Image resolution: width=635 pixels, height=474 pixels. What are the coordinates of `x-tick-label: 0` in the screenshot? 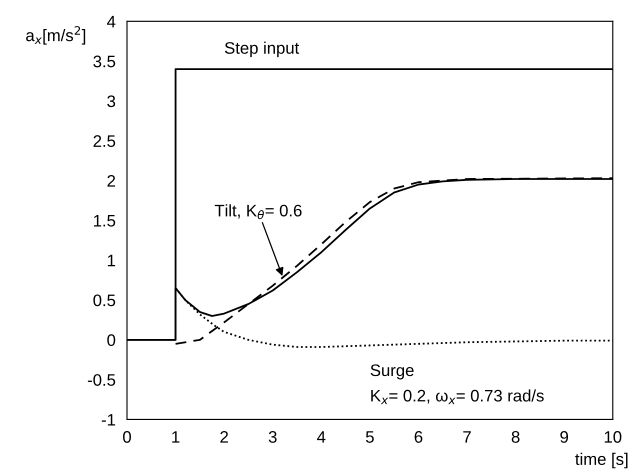 It's located at (127, 437).